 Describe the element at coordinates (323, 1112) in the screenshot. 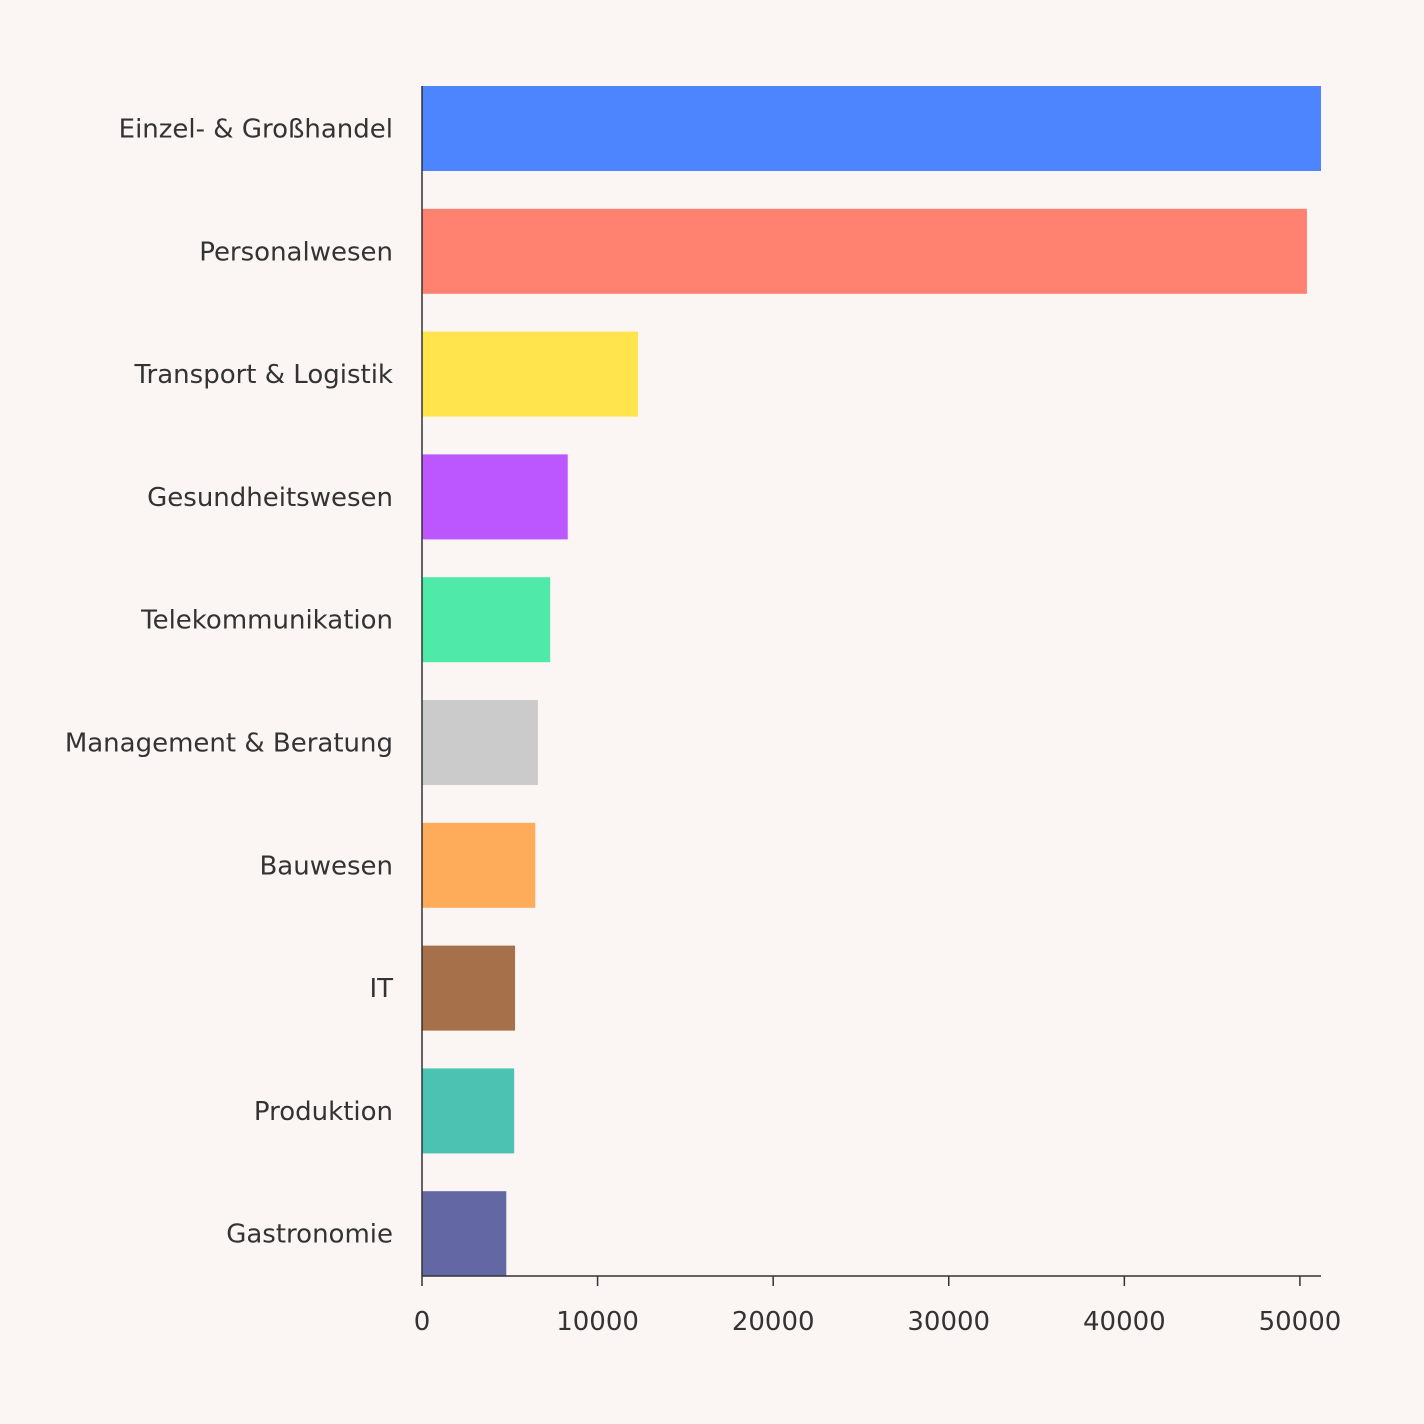

I see `category-label: Produktion` at that location.